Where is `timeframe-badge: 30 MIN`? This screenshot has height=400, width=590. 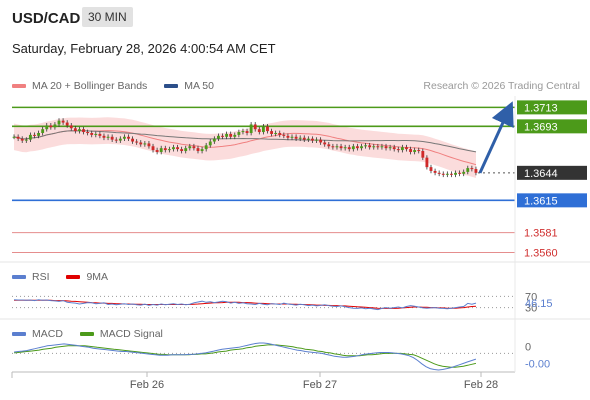
timeframe-badge: 30 MIN is located at coordinates (107, 17).